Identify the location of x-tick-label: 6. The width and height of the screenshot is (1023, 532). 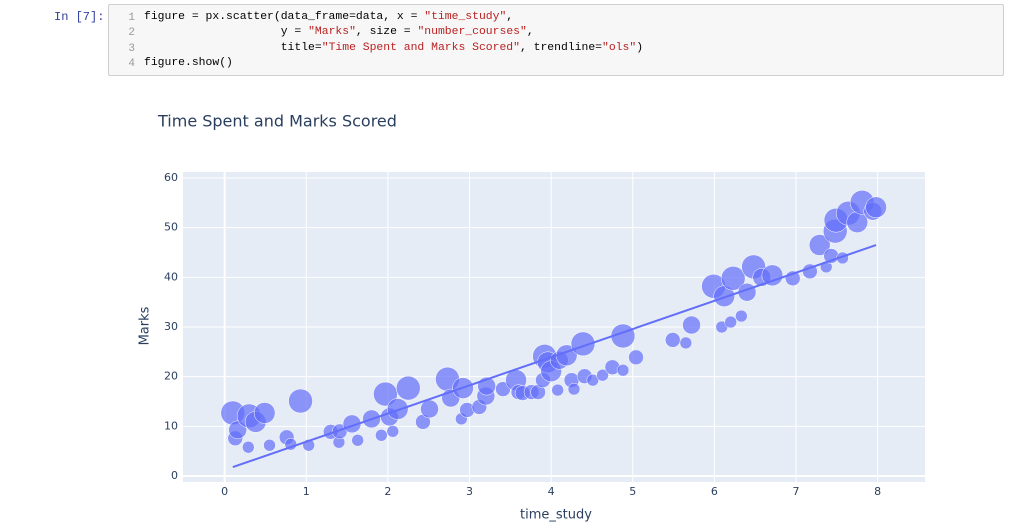
(714, 491).